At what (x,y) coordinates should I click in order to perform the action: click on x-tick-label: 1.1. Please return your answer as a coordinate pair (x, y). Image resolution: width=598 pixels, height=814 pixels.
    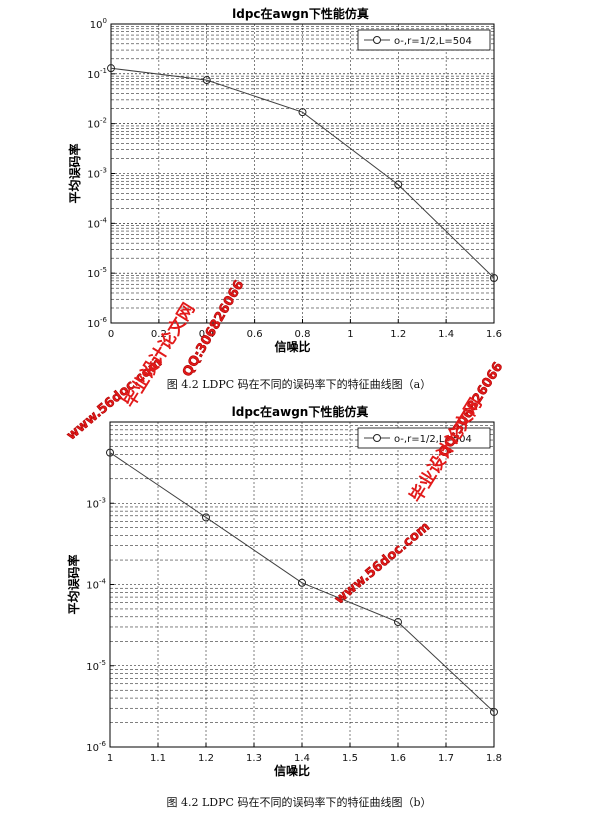
    Looking at the image, I should click on (158, 758).